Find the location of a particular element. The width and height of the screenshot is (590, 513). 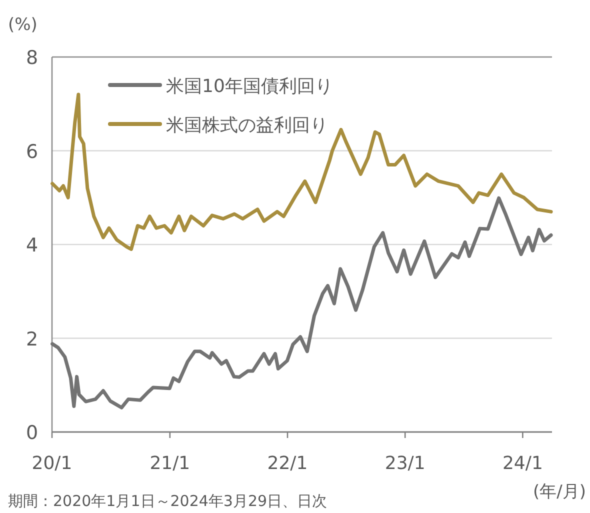

x-tick-label: 23/1 is located at coordinates (405, 463).